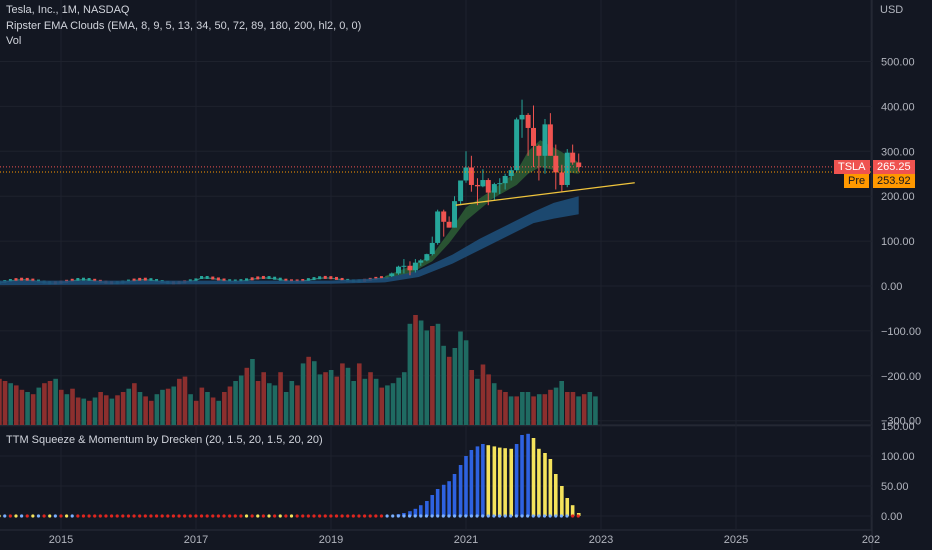  I want to click on price-axis-label: −200.00, so click(901, 377).